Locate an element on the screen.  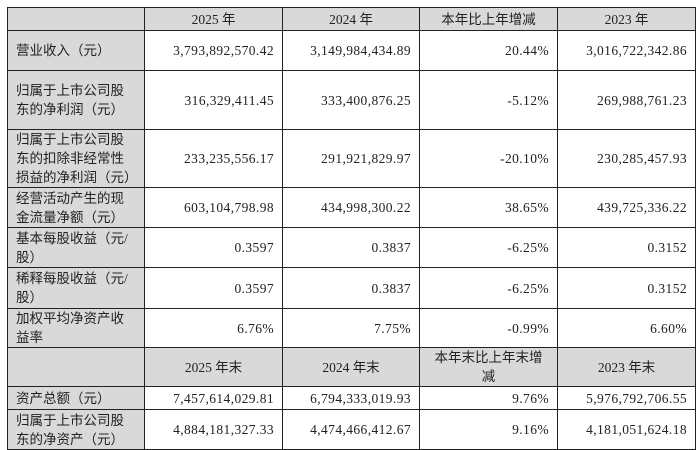
row-label: 经营活动产生的现金流量净额（元） is located at coordinates (76, 207).